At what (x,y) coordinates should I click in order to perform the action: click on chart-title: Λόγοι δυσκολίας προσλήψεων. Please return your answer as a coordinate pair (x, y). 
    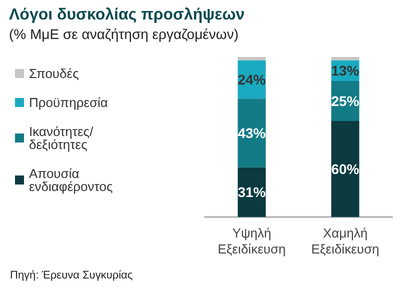
    Looking at the image, I should click on (127, 15).